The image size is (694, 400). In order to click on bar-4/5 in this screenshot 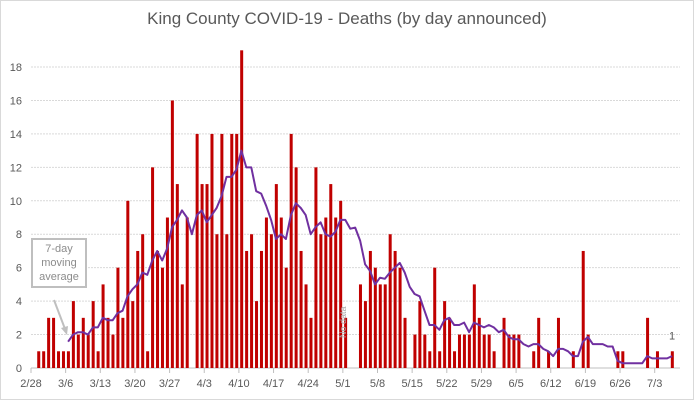, I will do `click(217, 301)`.